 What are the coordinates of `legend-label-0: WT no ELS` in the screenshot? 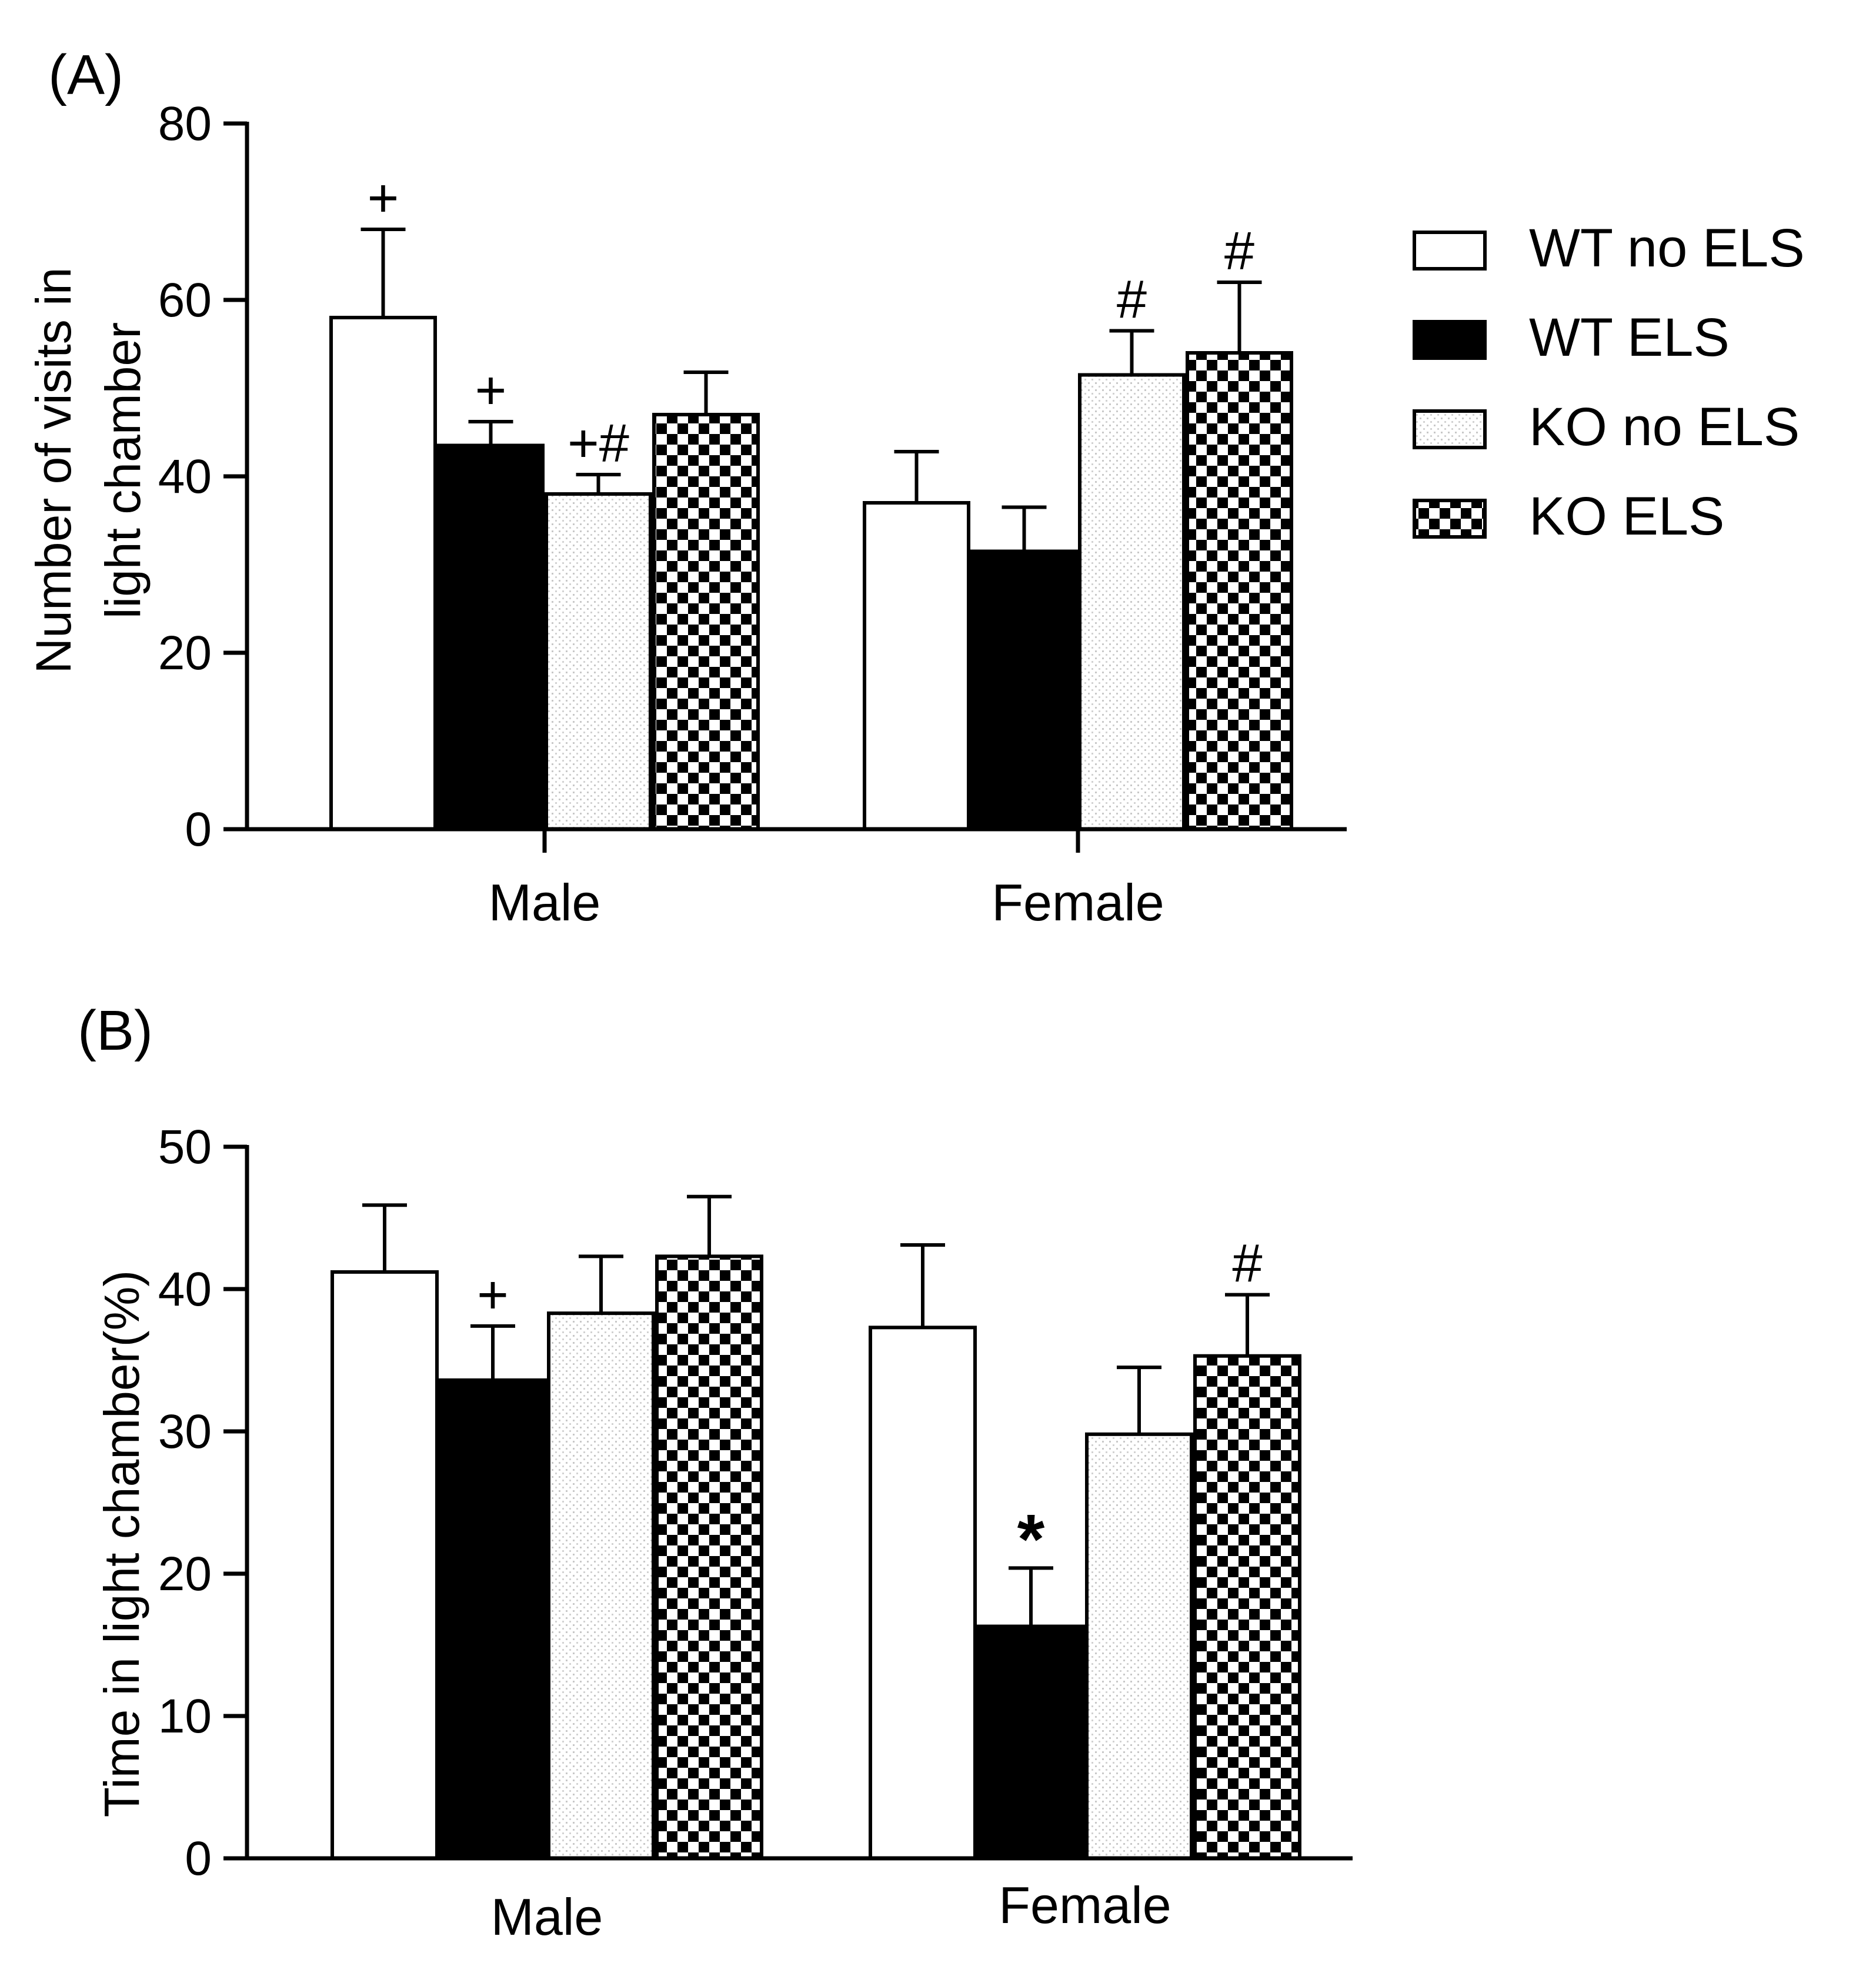 It's located at (1667, 248).